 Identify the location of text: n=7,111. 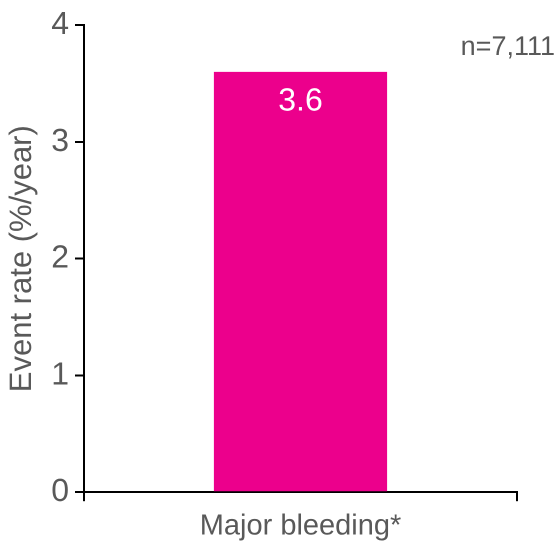
(507, 45).